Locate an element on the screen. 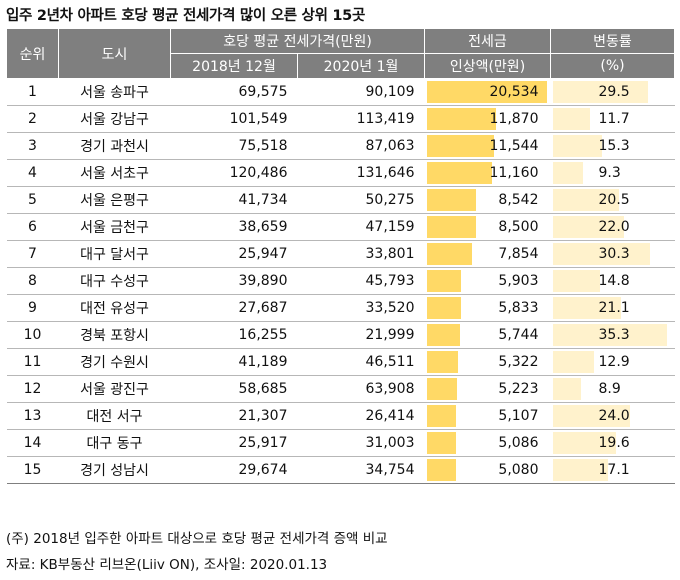 This screenshot has width=680, height=580. table-row: 7 대구 달서구 25,947 33,801 7,854 30.3 is located at coordinates (340, 254).